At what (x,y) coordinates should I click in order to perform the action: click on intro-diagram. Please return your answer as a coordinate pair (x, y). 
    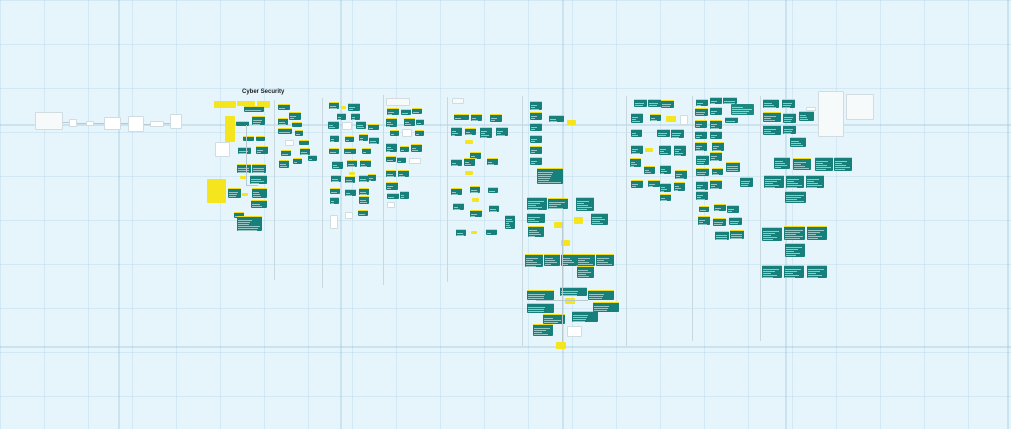
    Looking at the image, I should click on (112, 123).